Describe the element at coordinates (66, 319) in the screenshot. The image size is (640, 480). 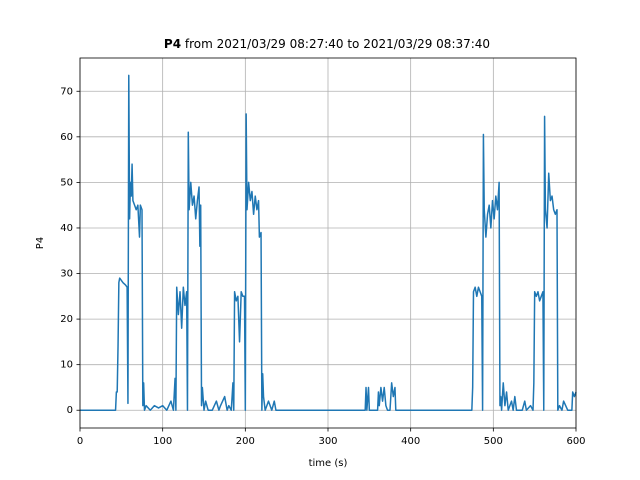
I see `y-tick-label: 20` at that location.